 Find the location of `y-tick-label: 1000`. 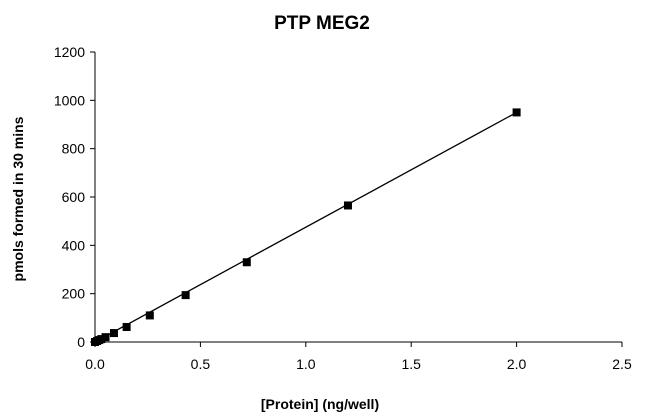

y-tick-label: 1000 is located at coordinates (69, 100).